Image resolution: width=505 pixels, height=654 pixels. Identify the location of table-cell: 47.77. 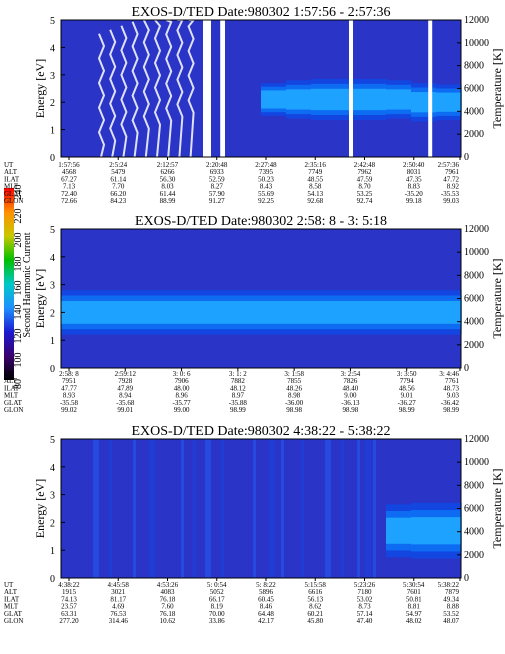
(69, 388).